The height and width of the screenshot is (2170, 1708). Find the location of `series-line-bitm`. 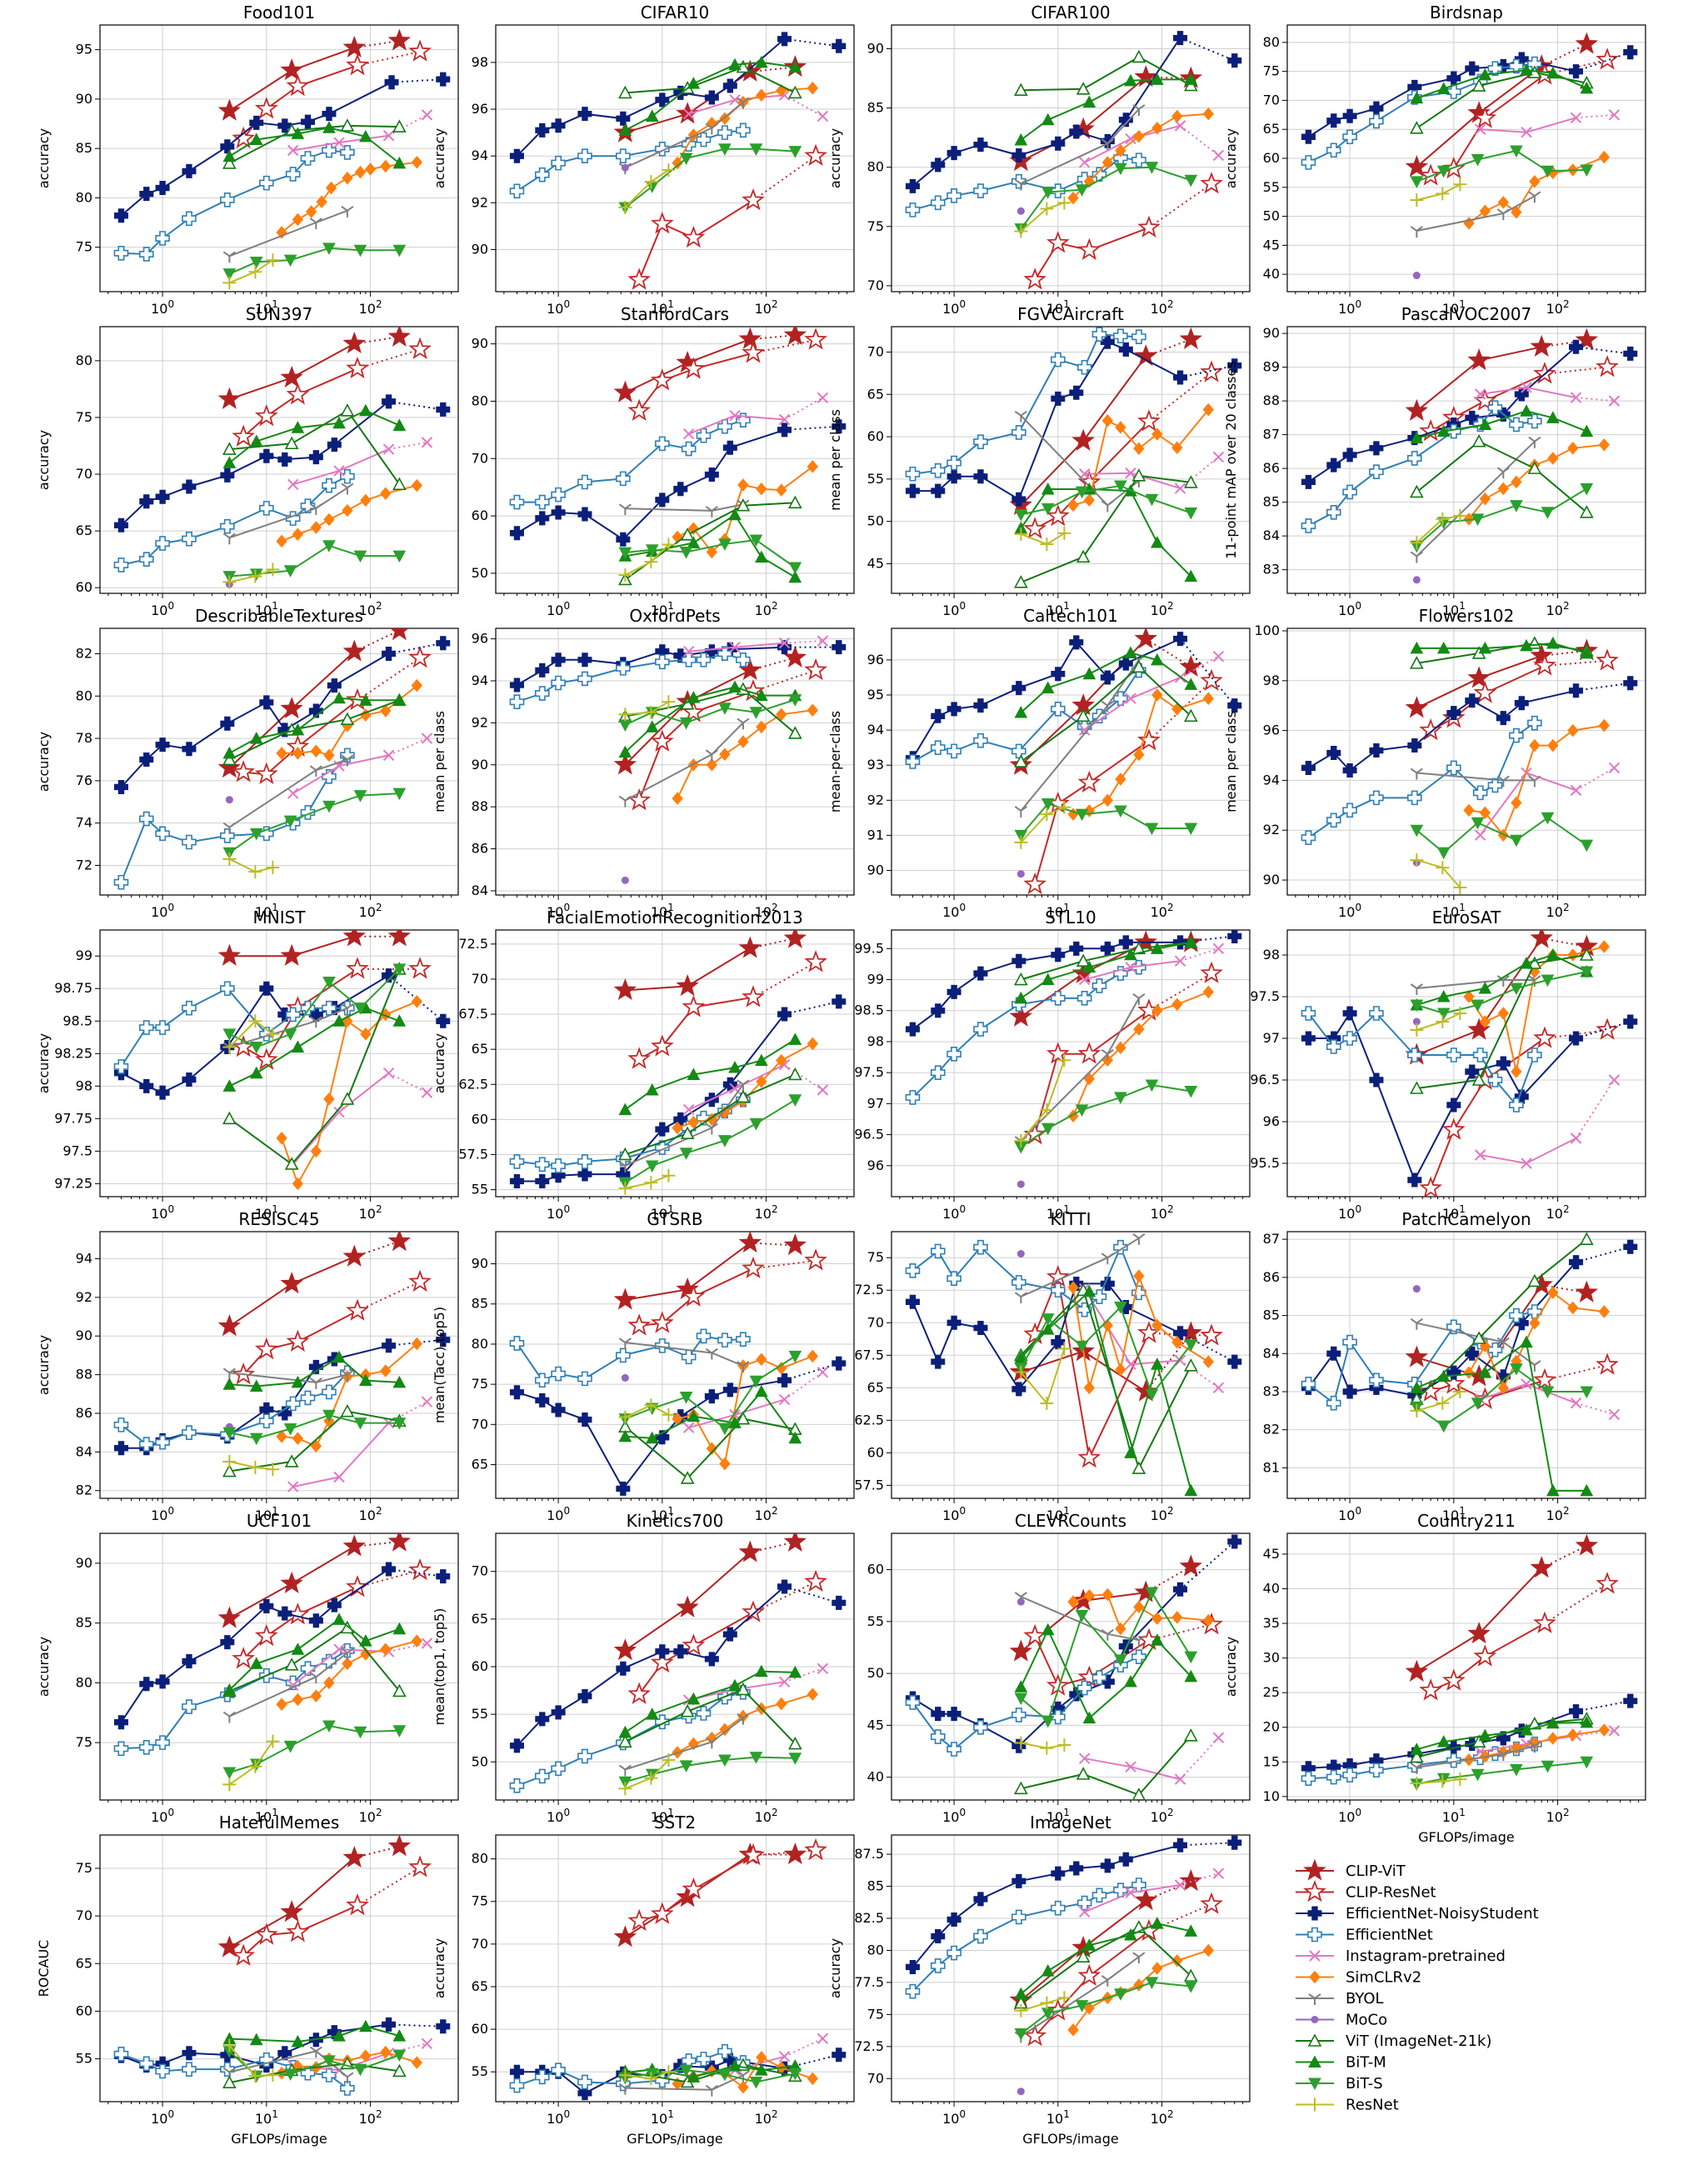

series-line-bitm is located at coordinates (314, 2034).